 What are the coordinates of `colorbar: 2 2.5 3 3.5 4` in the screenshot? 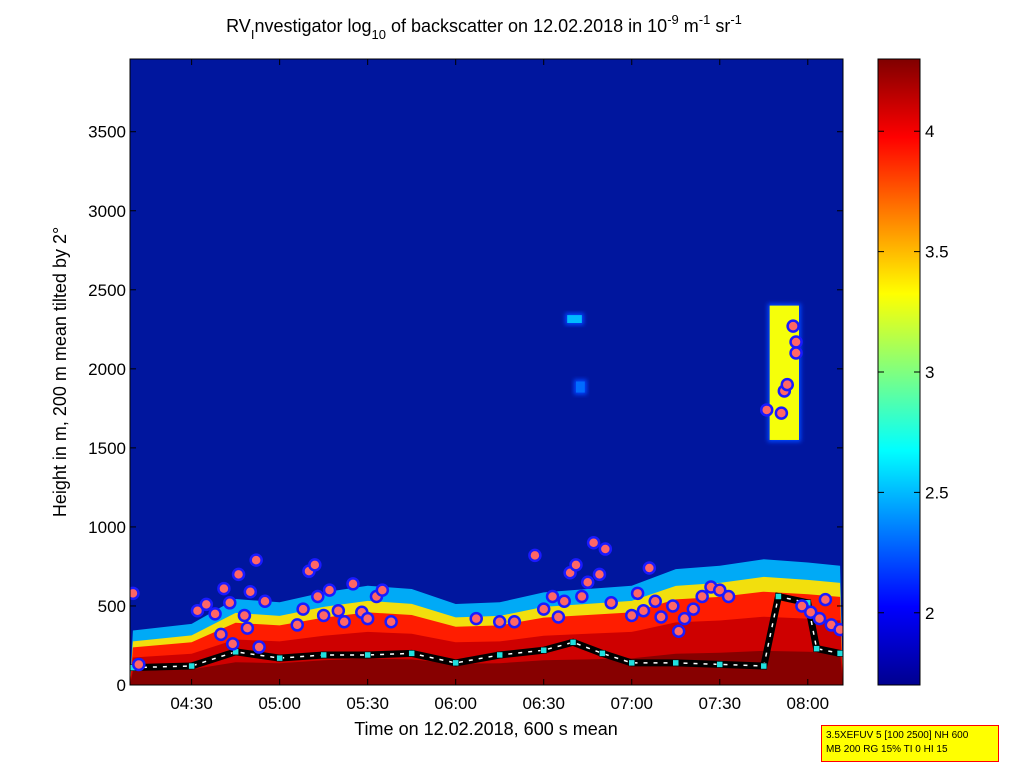 It's located at (913, 372).